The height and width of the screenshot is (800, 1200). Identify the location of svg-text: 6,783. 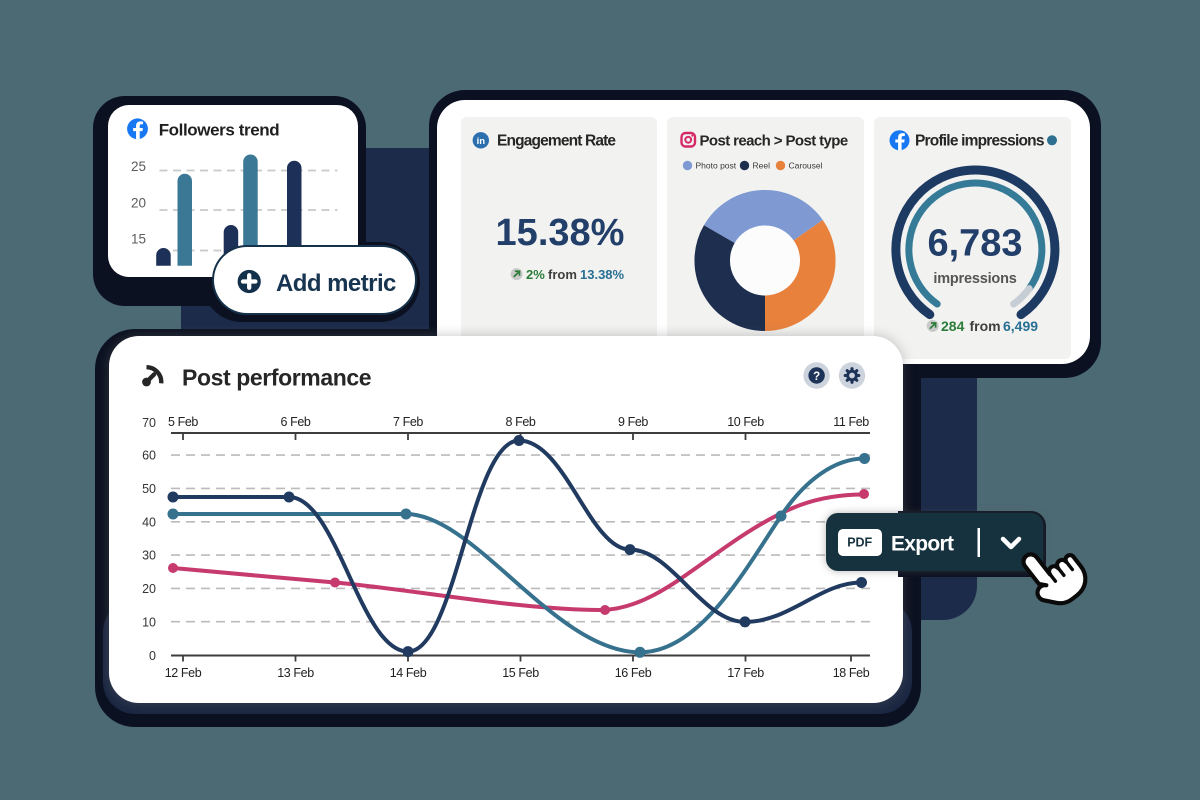
(974, 244).